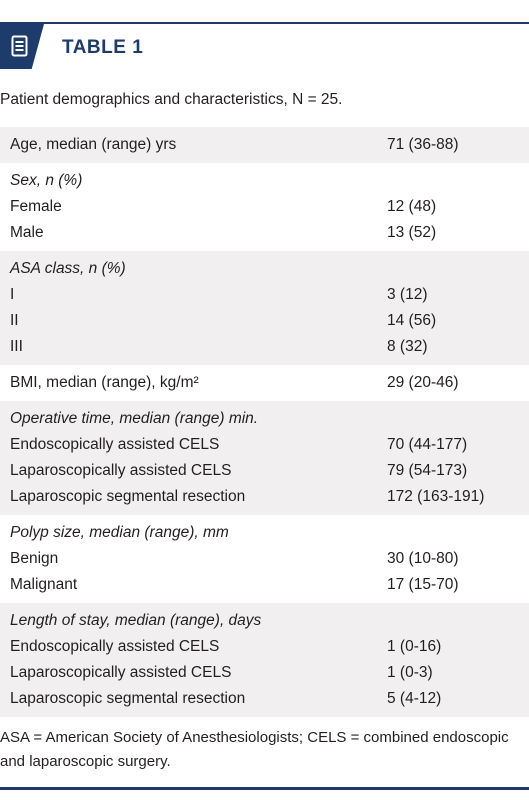  What do you see at coordinates (16, 346) in the screenshot?
I see `row-label: III` at bounding box center [16, 346].